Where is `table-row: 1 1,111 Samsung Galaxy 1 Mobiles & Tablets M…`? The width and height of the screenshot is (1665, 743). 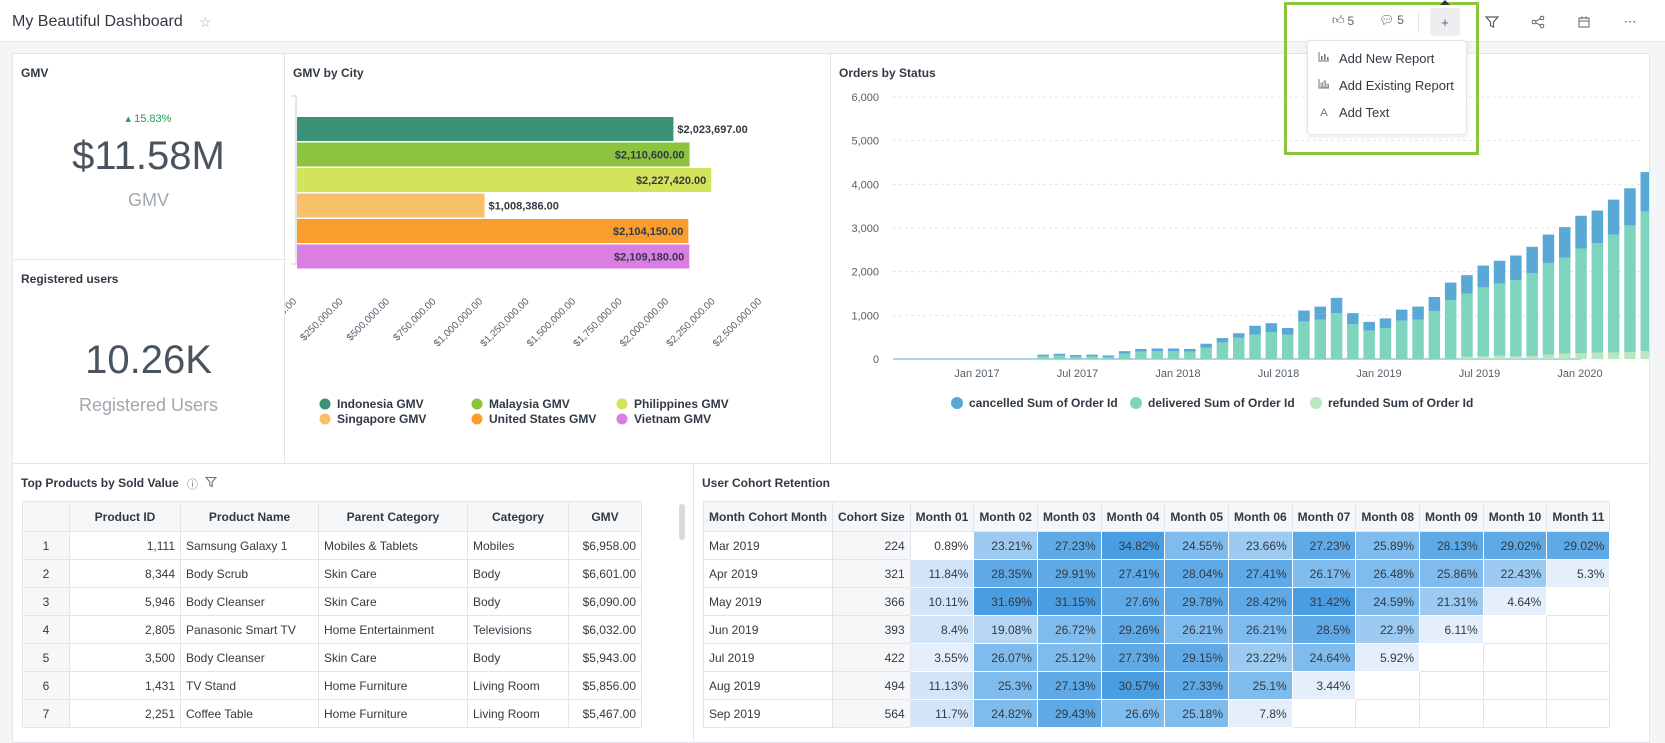 table-row: 1 1,111 Samsung Galaxy 1 Mobiles & Tablets M… is located at coordinates (332, 545).